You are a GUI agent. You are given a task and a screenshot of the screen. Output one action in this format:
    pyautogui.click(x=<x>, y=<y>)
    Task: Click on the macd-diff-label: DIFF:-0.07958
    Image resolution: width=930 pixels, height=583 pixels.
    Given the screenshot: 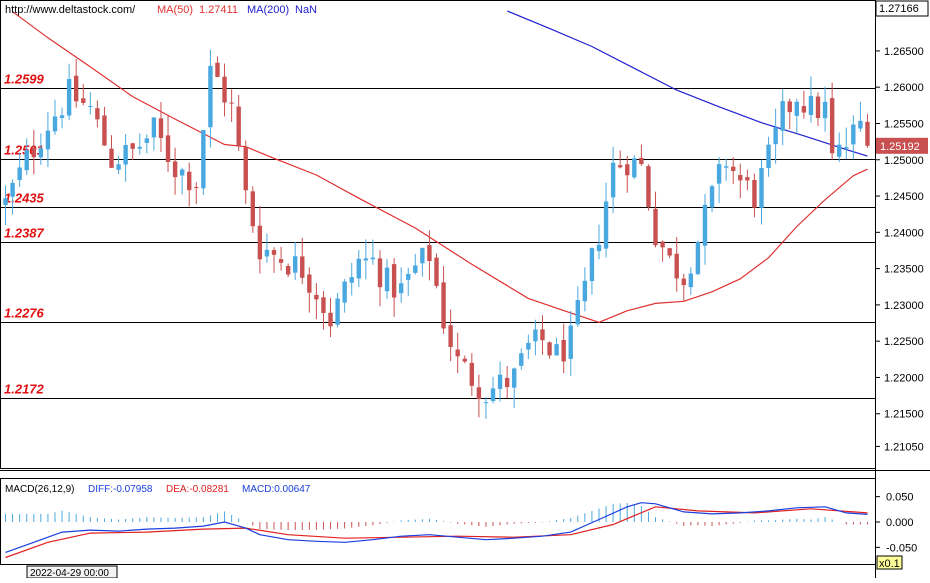 What is the action you would take?
    pyautogui.click(x=120, y=489)
    